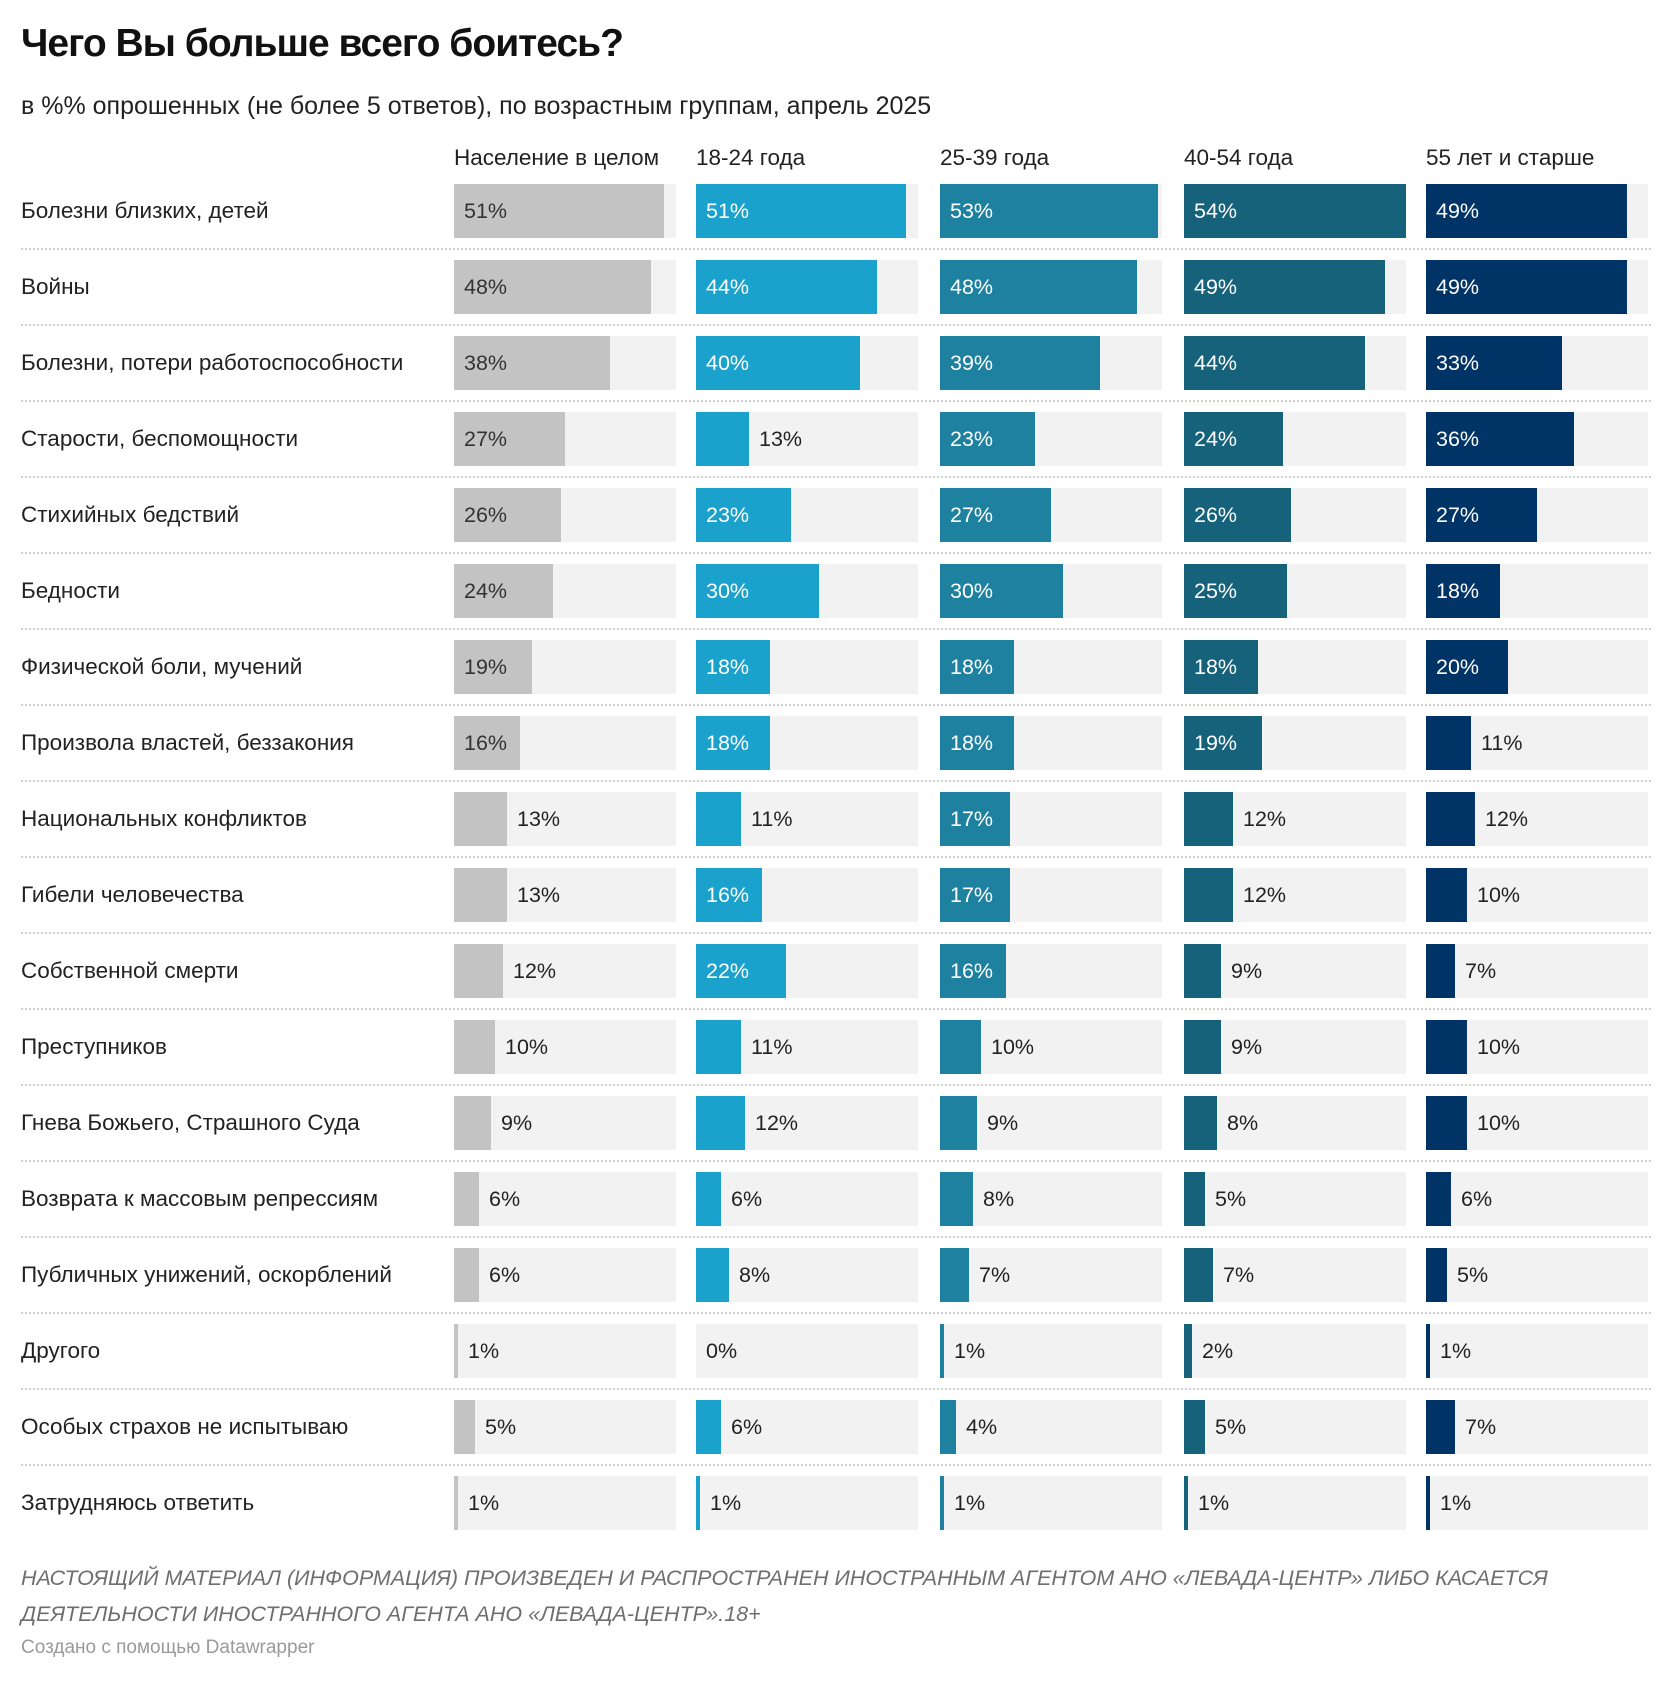  What do you see at coordinates (1051, 1427) in the screenshot?
I see `bar-track: 4%` at bounding box center [1051, 1427].